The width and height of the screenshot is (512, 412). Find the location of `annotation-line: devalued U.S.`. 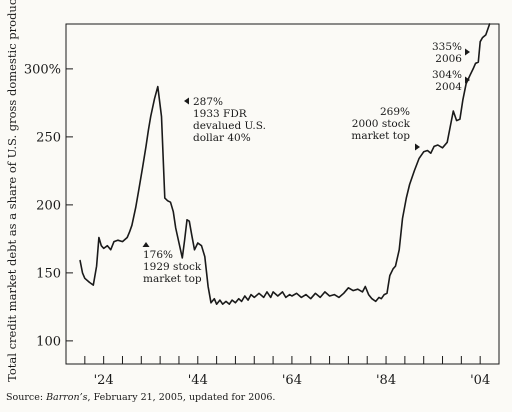

annotation-line: devalued U.S. is located at coordinates (229, 126).